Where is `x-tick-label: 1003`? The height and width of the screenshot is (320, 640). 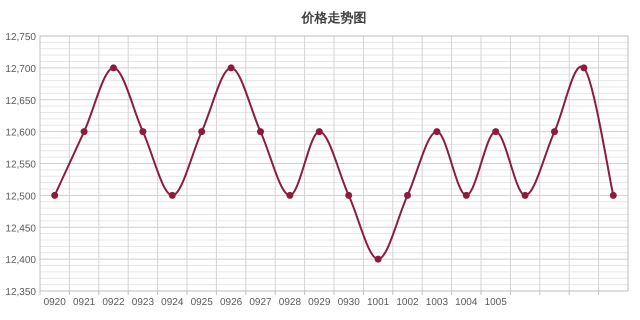
x-tick-label: 1003 is located at coordinates (437, 302).